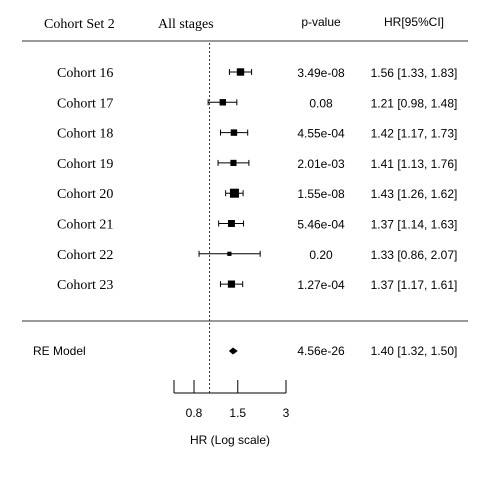  I want to click on study-pvalue: 3.49e-08, so click(321, 73).